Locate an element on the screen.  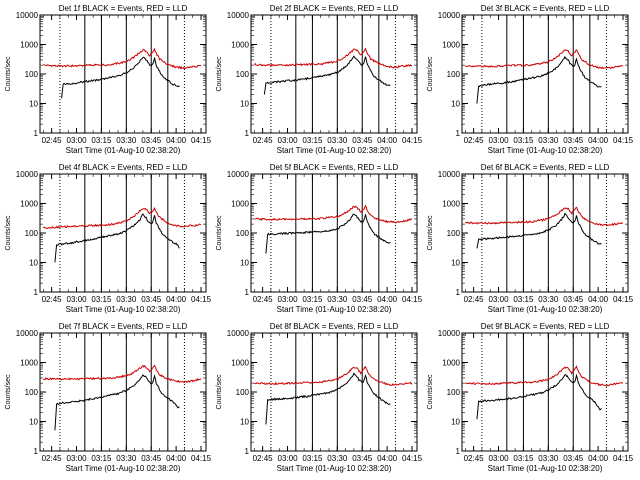
chart-title: Det 5f BLACK = Events, RED = LLD is located at coordinates (334, 167).